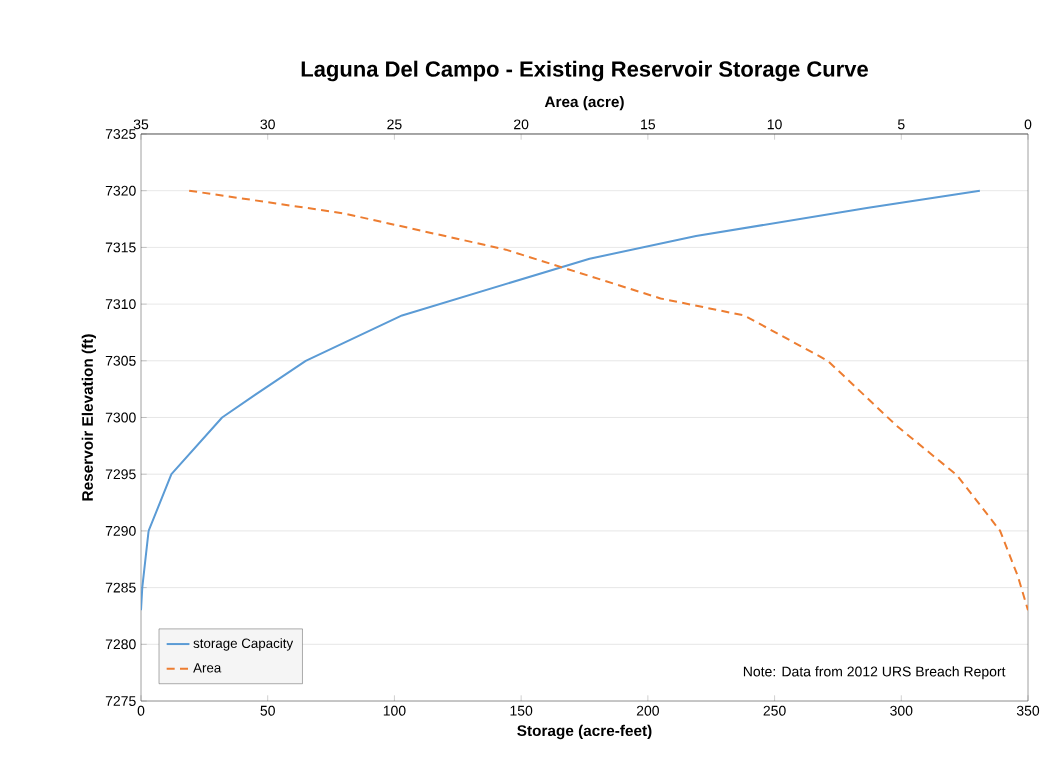 The width and height of the screenshot is (1057, 775). I want to click on y-tick-label: 7300, so click(120, 417).